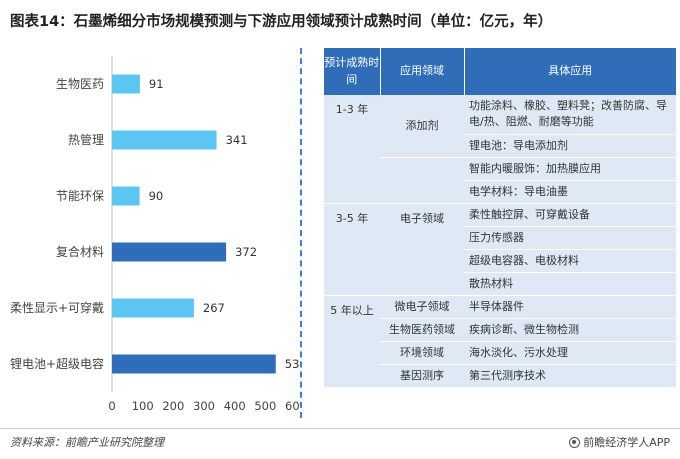  What do you see at coordinates (292, 364) in the screenshot?
I see `data-label: 534` at bounding box center [292, 364].